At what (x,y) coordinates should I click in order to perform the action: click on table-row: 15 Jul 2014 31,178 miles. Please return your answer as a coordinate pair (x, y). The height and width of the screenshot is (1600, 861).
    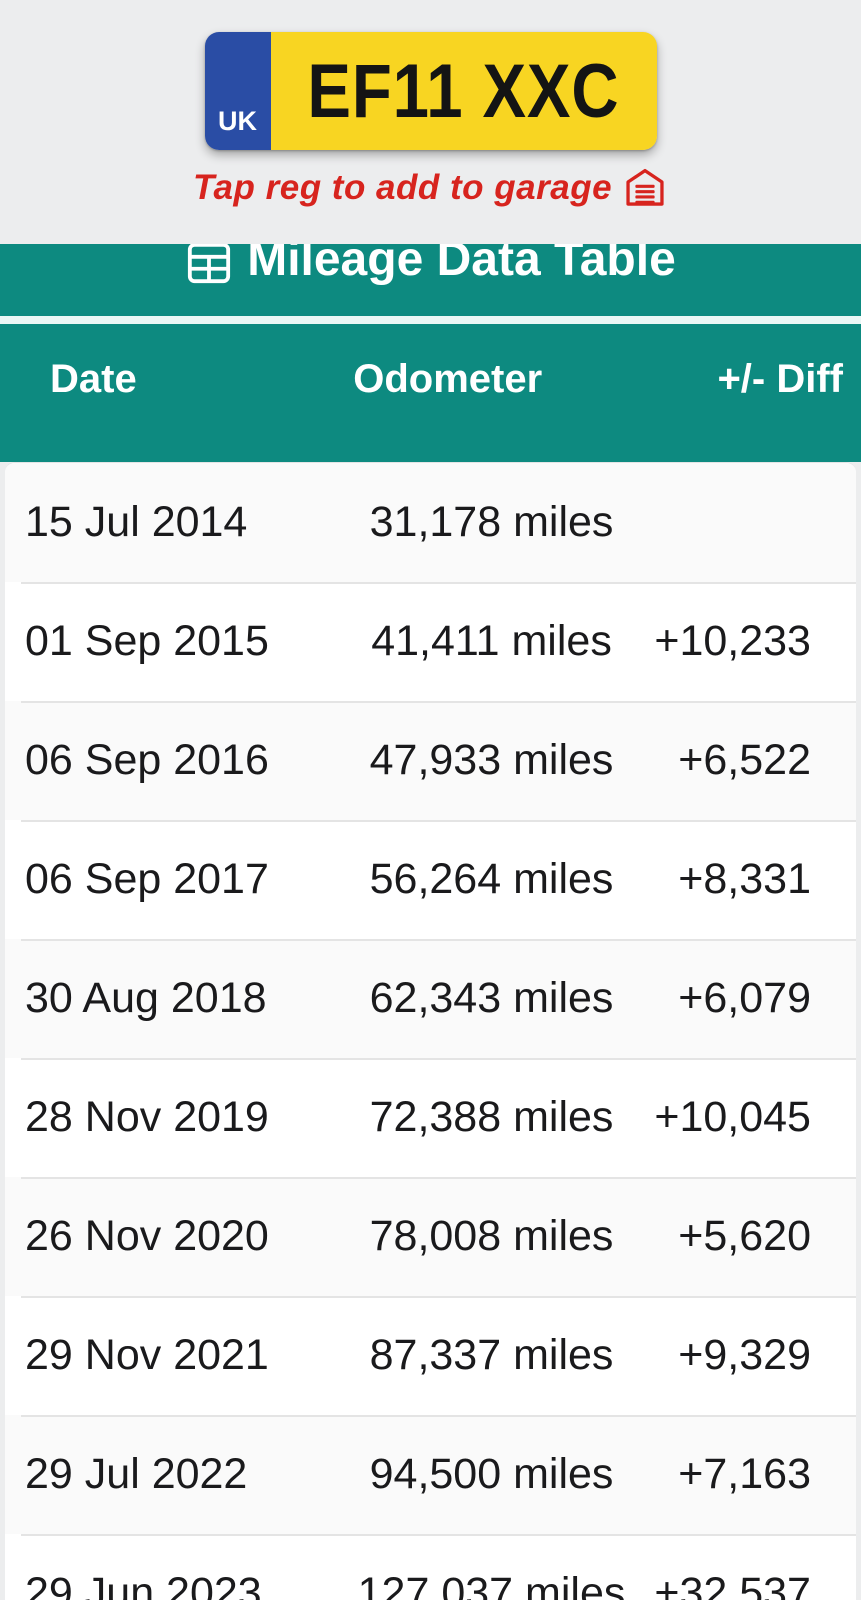
    Looking at the image, I should click on (430, 522).